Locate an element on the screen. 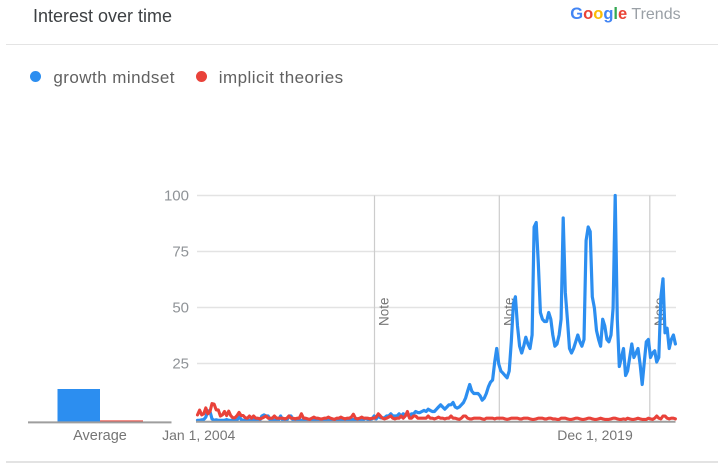 The image size is (725, 469). svg-text: 75 is located at coordinates (180, 252).